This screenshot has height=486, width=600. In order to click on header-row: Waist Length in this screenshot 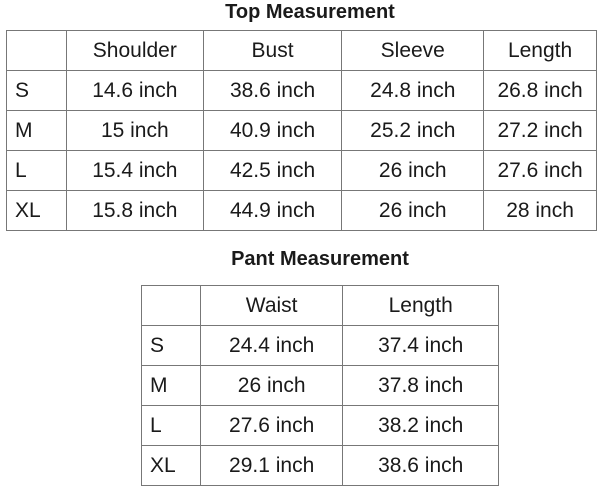, I will do `click(320, 305)`.